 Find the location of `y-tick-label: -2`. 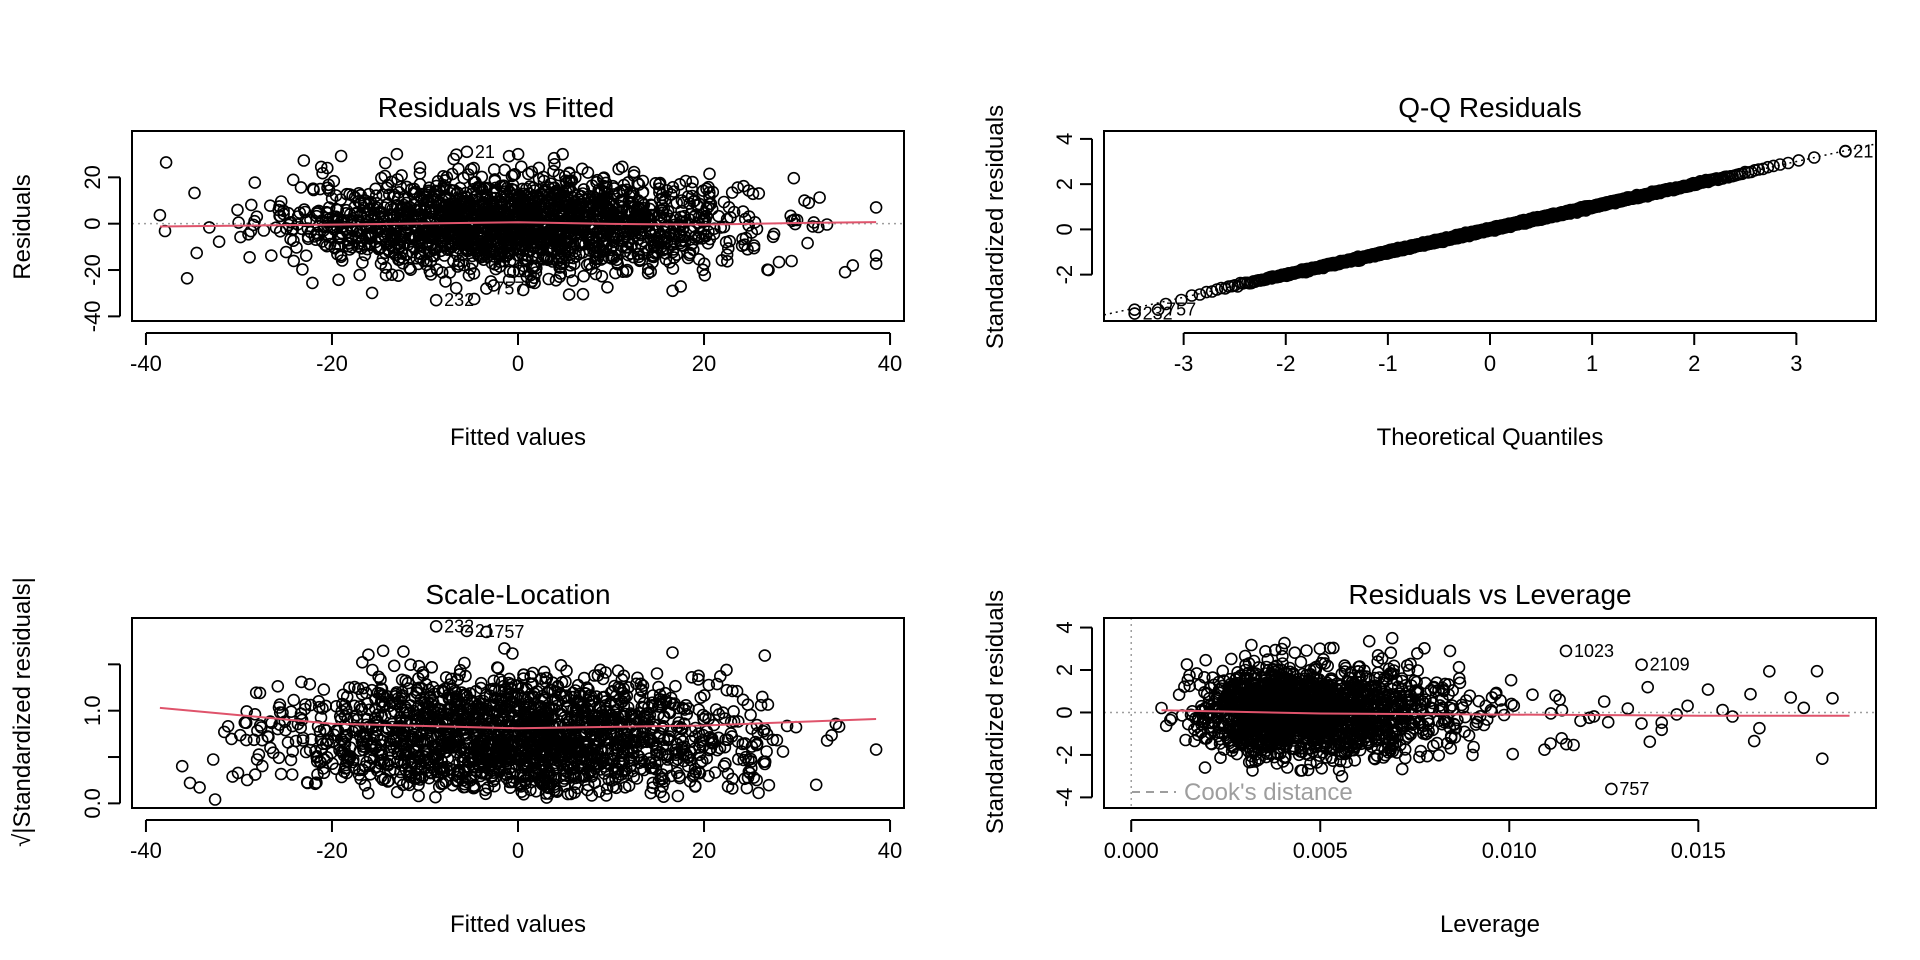

y-tick-label: -2 is located at coordinates (1064, 275).